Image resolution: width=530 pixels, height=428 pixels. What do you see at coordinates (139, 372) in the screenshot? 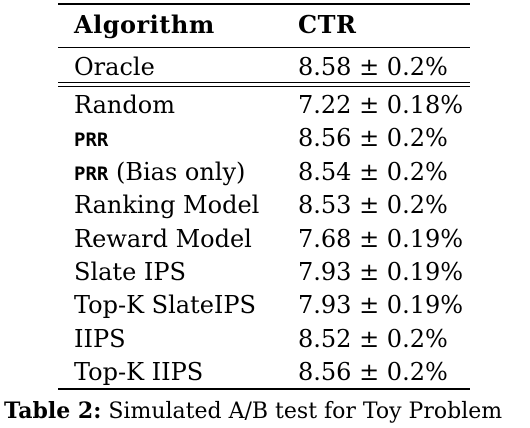
I see `table-row-name: Top-K IIPS` at bounding box center [139, 372].